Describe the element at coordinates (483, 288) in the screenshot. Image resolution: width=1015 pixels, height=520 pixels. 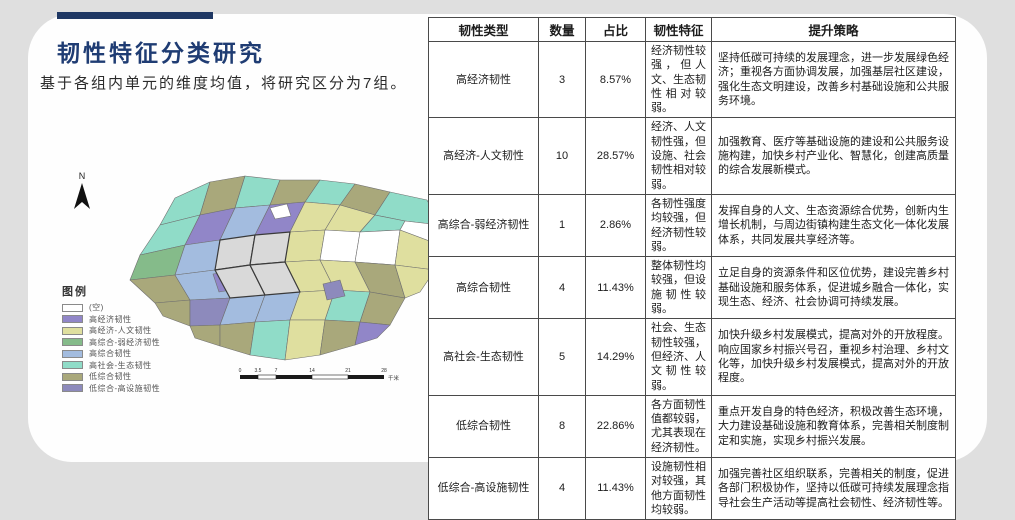
I see `cell-type: 高综合韧性` at that location.